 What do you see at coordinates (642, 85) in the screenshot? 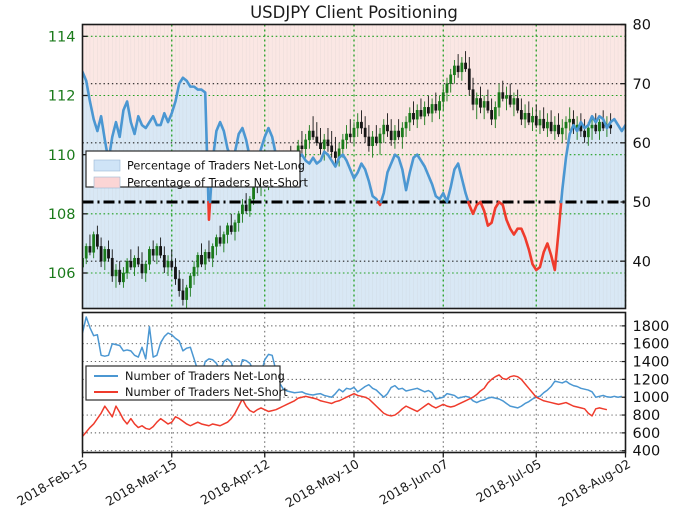
I see `right-axis-tick-label: 70` at bounding box center [642, 85].